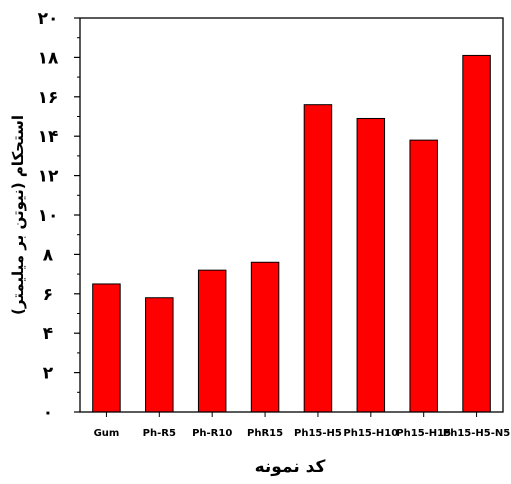 Image resolution: width=511 pixels, height=484 pixels. Describe the element at coordinates (106, 348) in the screenshot. I see `bar-gum` at that location.